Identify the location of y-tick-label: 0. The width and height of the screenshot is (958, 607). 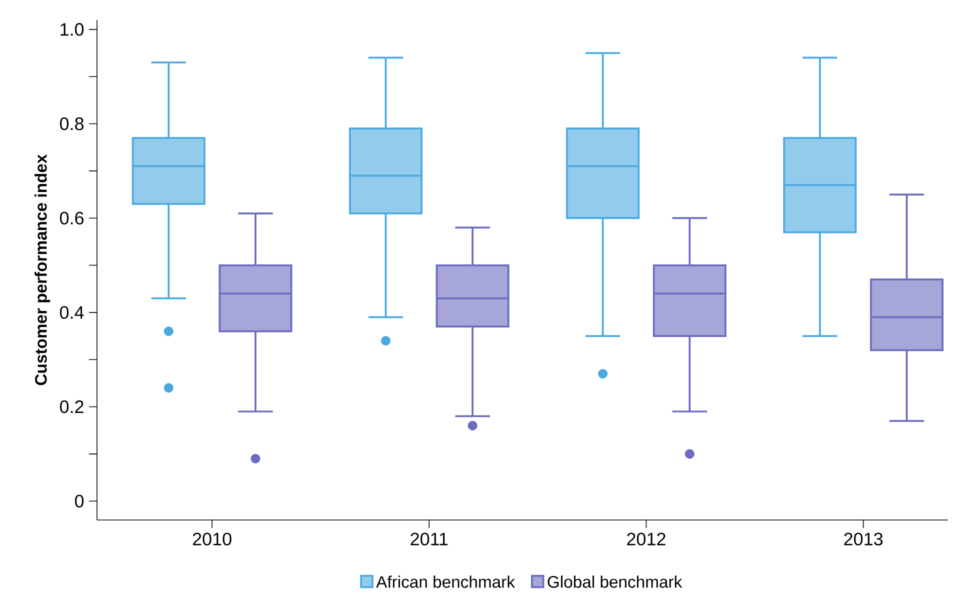
(79, 501).